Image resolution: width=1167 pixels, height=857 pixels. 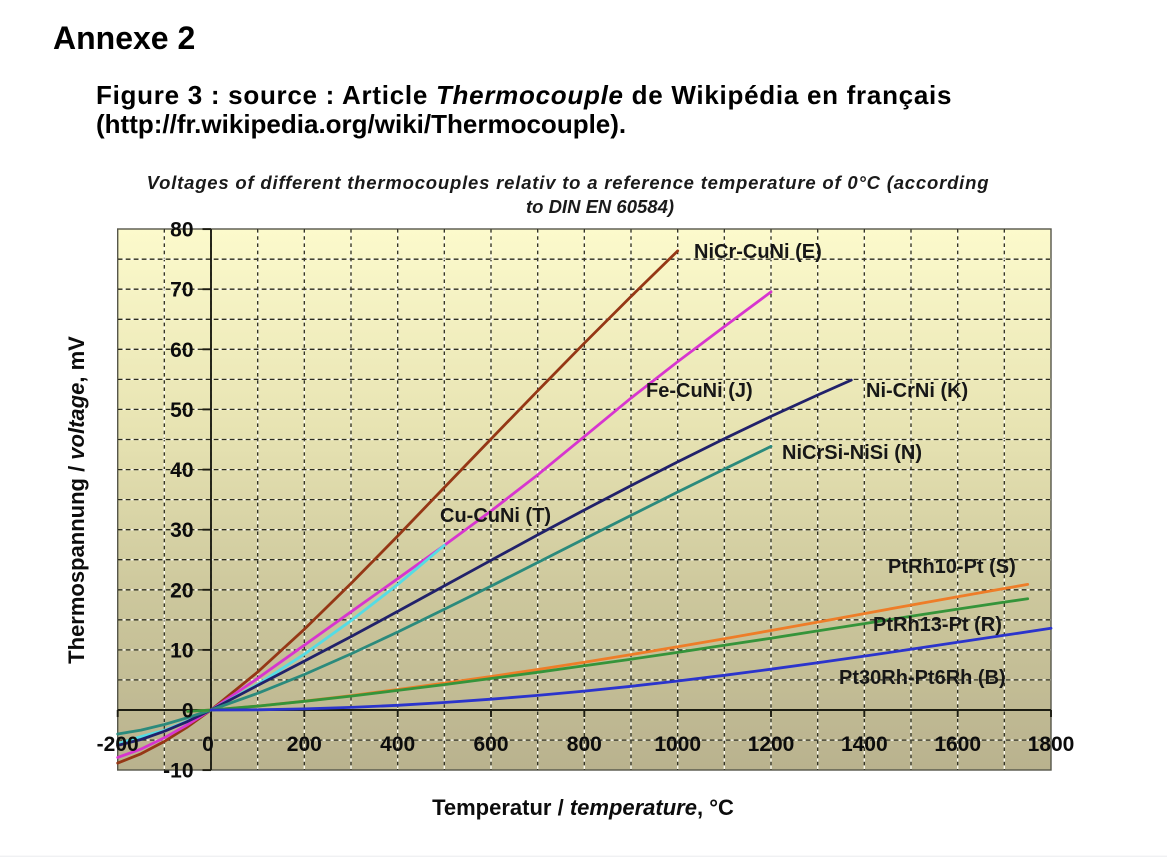 I want to click on svg-text: Pt30Rh-Pt6Rh (B), so click(x=922, y=678).